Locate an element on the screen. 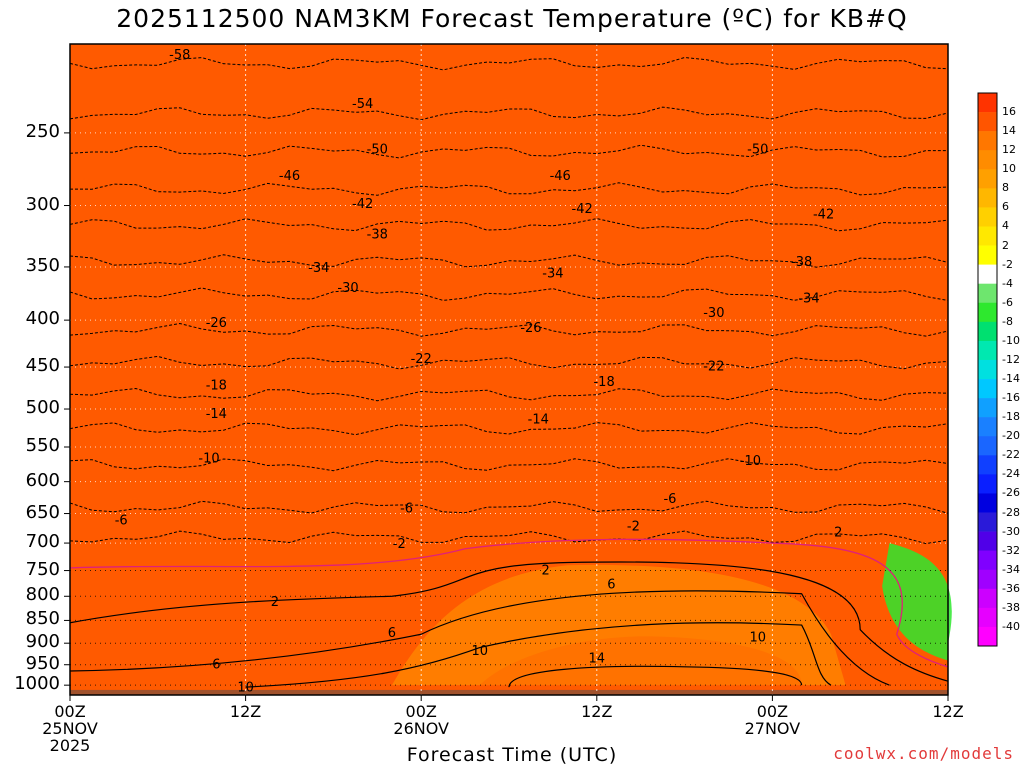  contour-label: -54 is located at coordinates (362, 104).